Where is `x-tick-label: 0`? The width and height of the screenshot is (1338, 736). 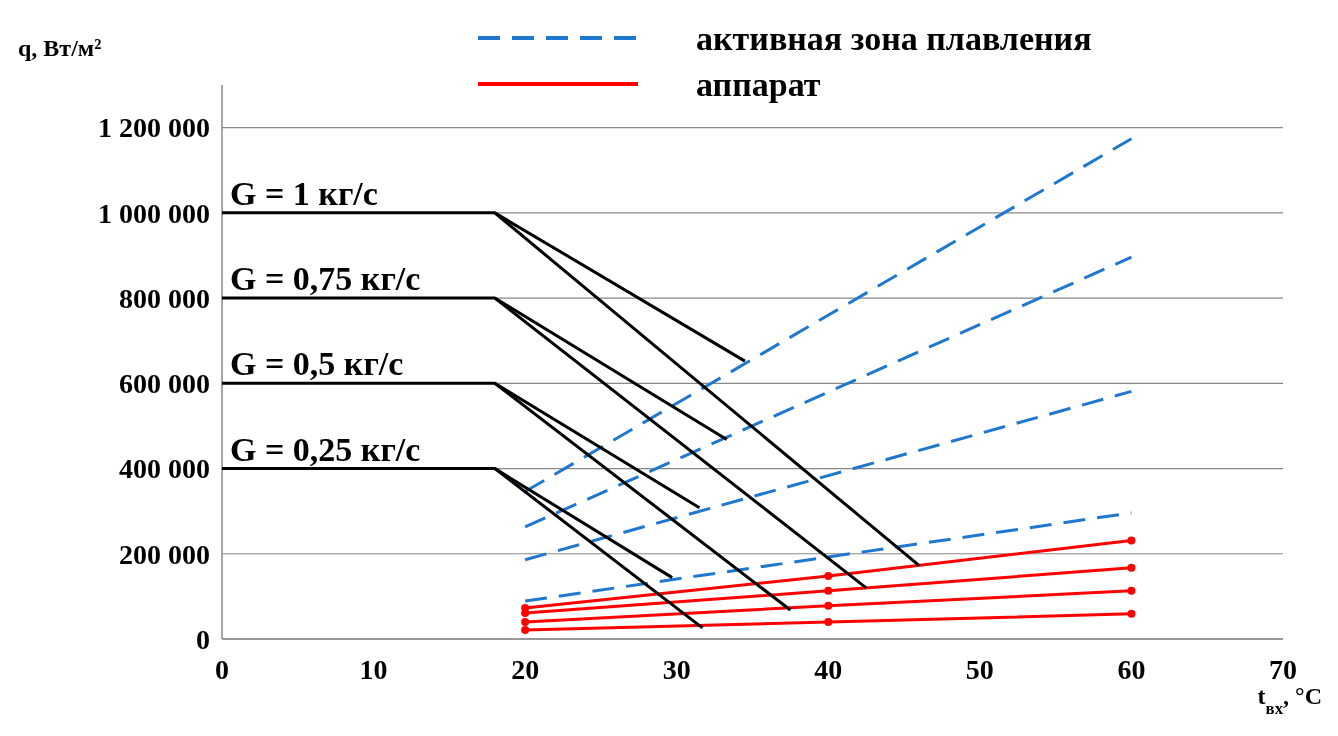
x-tick-label: 0 is located at coordinates (222, 669).